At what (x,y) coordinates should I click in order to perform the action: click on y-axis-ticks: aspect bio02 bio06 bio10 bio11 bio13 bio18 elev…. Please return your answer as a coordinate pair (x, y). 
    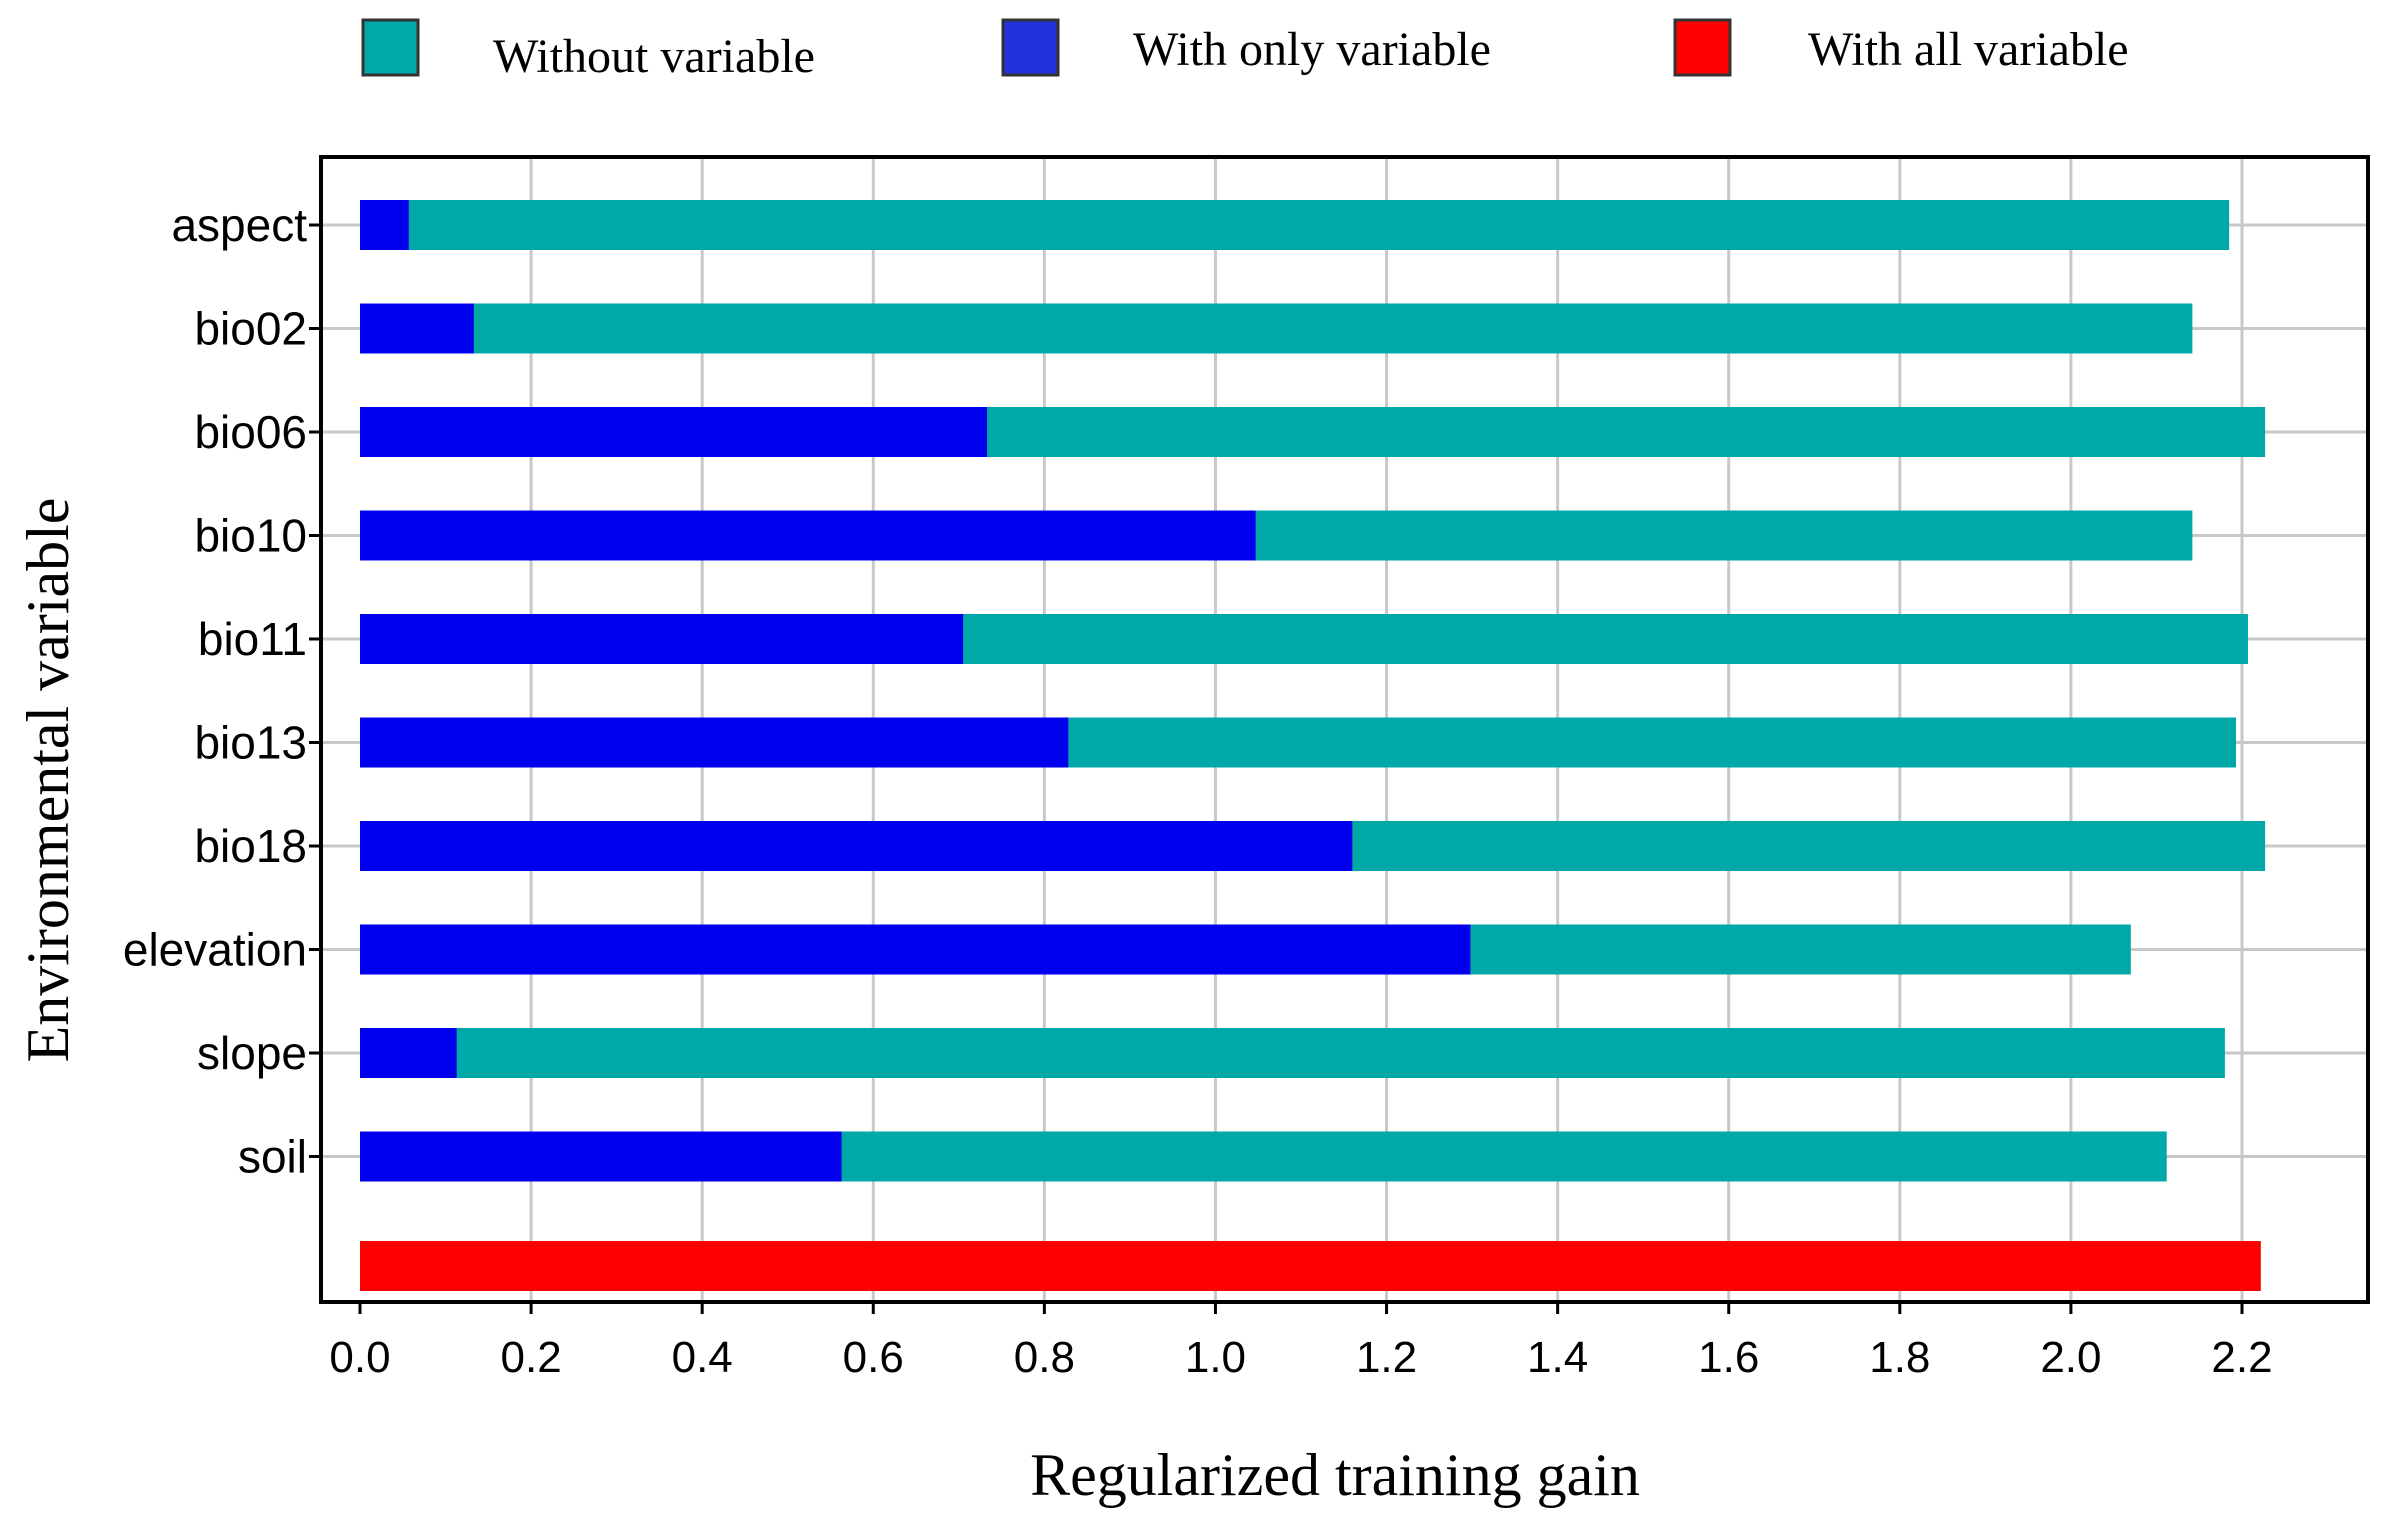
    Looking at the image, I should click on (222, 691).